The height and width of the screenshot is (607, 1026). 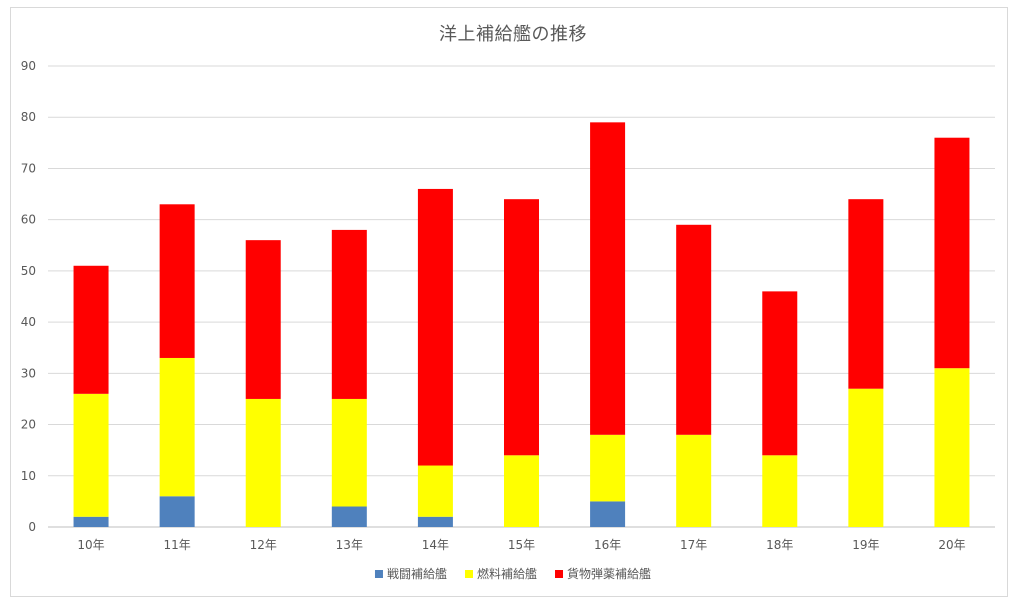 What do you see at coordinates (28, 271) in the screenshot?
I see `y-tick-label: 50` at bounding box center [28, 271].